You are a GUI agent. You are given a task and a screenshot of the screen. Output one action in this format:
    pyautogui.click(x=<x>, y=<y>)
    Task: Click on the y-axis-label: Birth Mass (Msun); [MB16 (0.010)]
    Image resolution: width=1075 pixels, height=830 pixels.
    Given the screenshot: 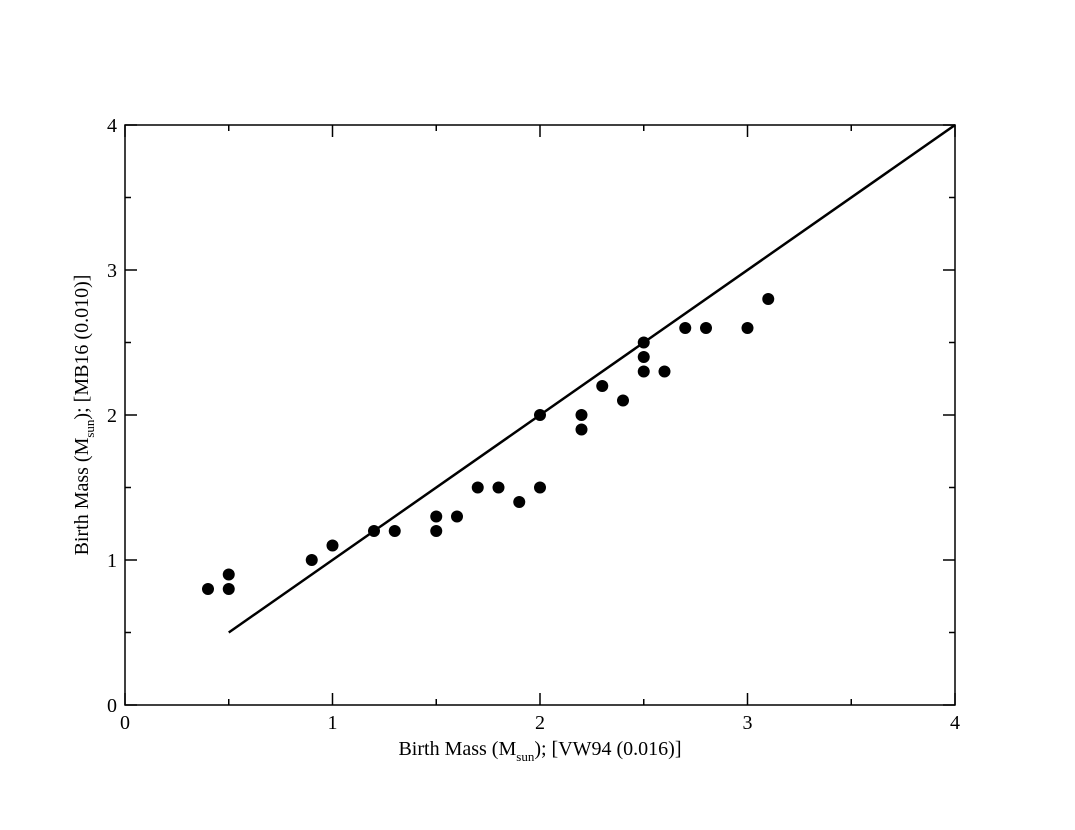 What is the action you would take?
    pyautogui.click(x=84, y=415)
    